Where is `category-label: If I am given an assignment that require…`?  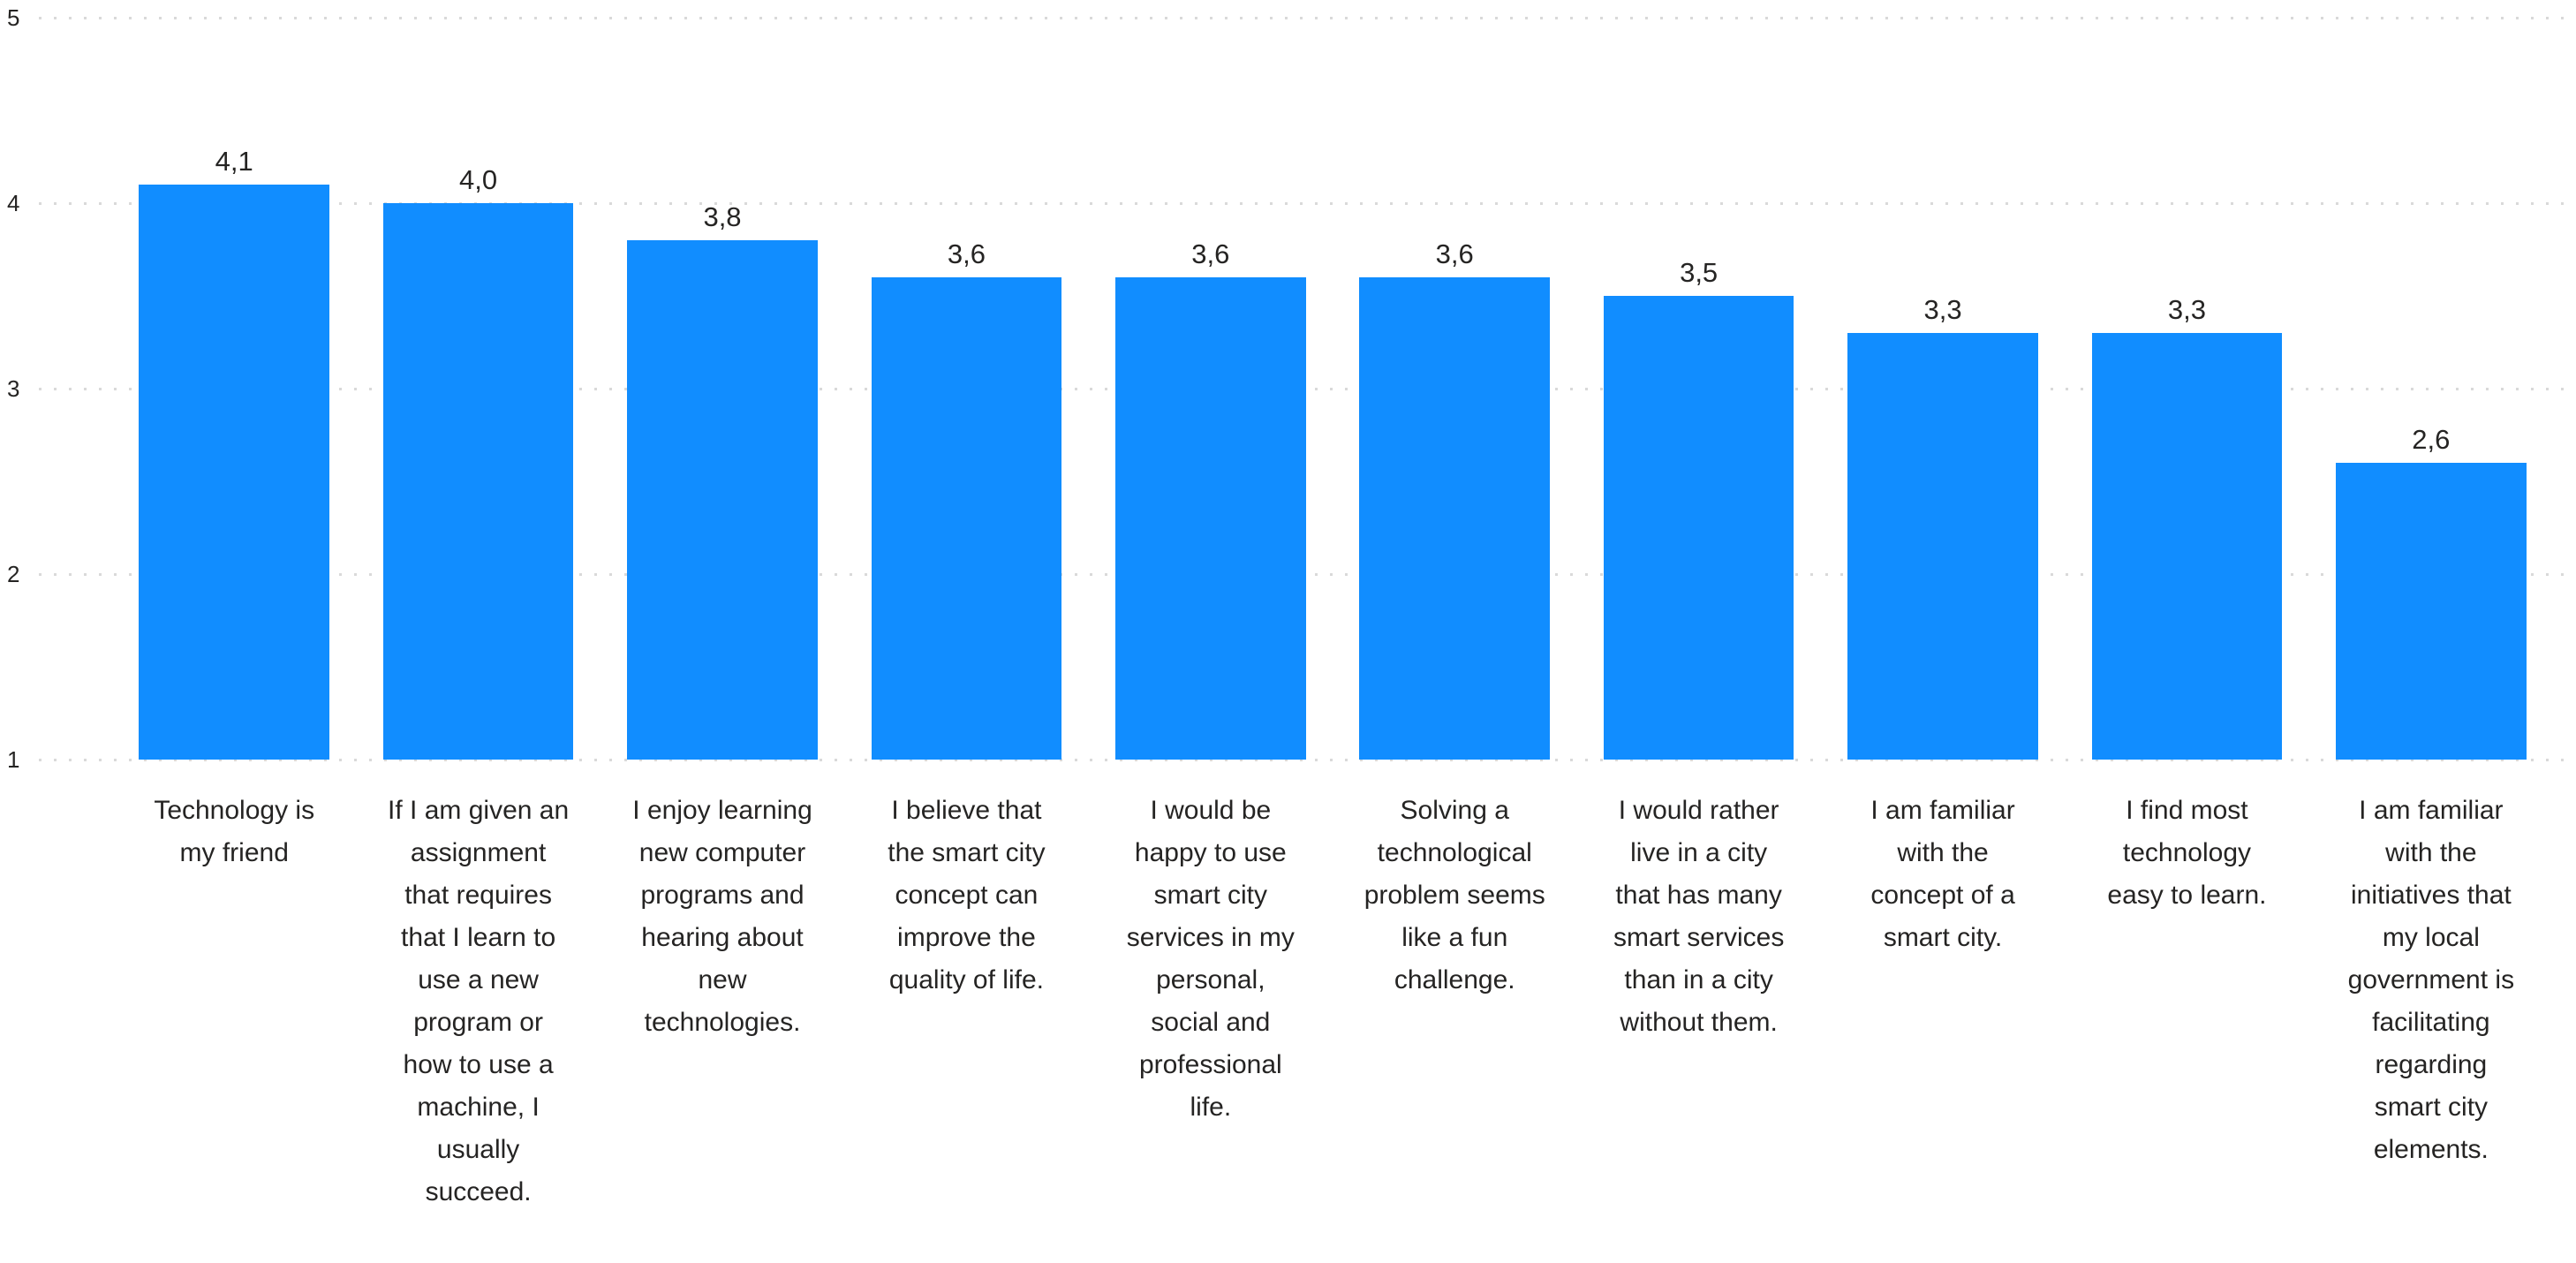 category-label: If I am given an assignment that require… is located at coordinates (479, 1001).